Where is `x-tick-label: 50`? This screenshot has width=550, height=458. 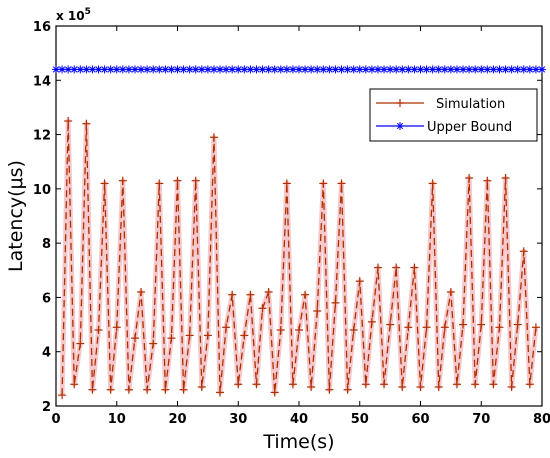
x-tick-label: 50 is located at coordinates (360, 419).